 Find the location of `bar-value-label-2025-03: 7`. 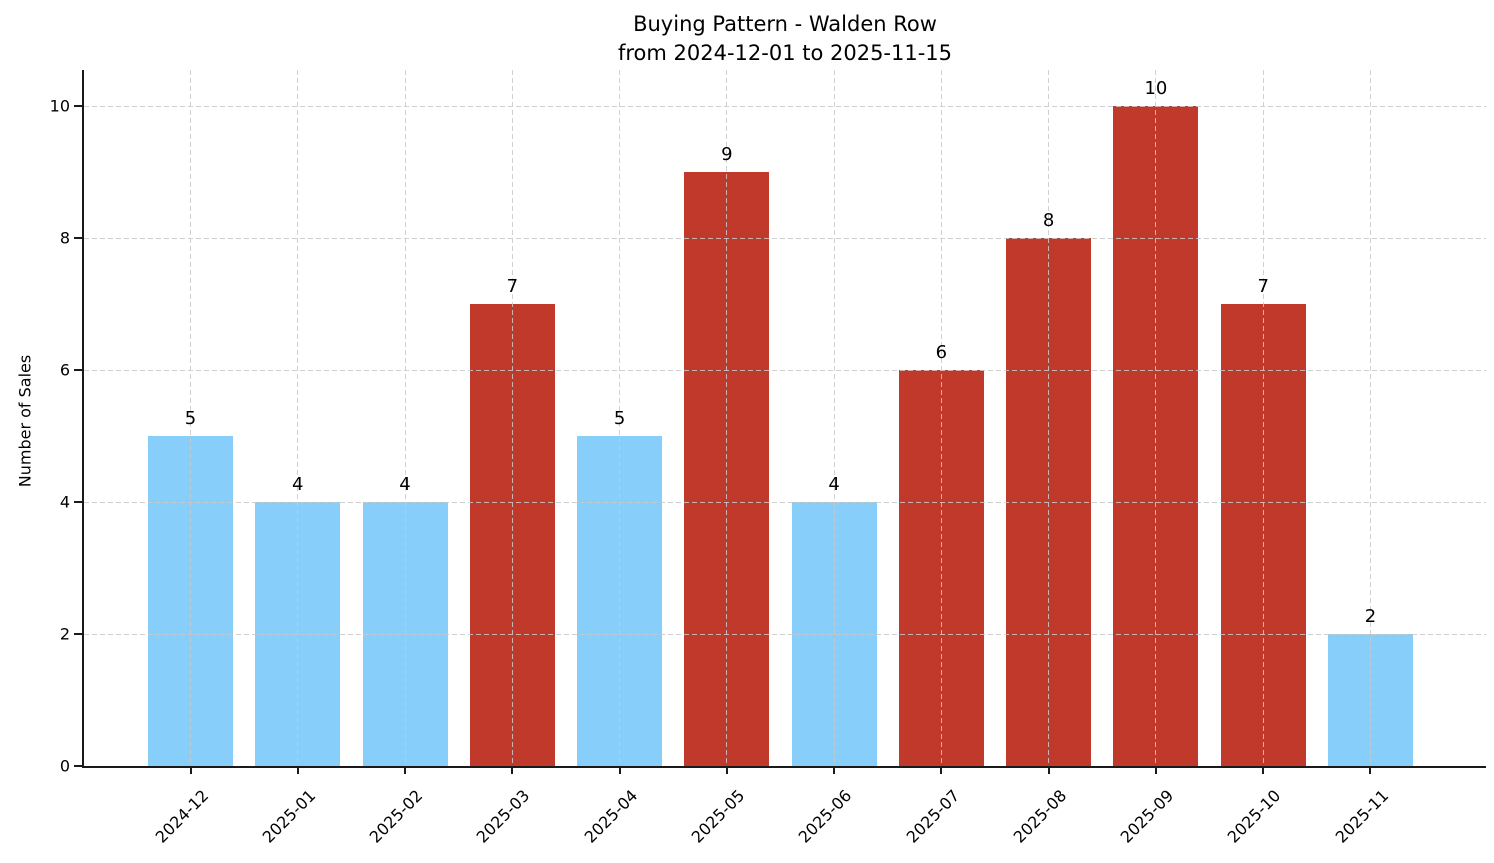

bar-value-label-2025-03: 7 is located at coordinates (512, 287).